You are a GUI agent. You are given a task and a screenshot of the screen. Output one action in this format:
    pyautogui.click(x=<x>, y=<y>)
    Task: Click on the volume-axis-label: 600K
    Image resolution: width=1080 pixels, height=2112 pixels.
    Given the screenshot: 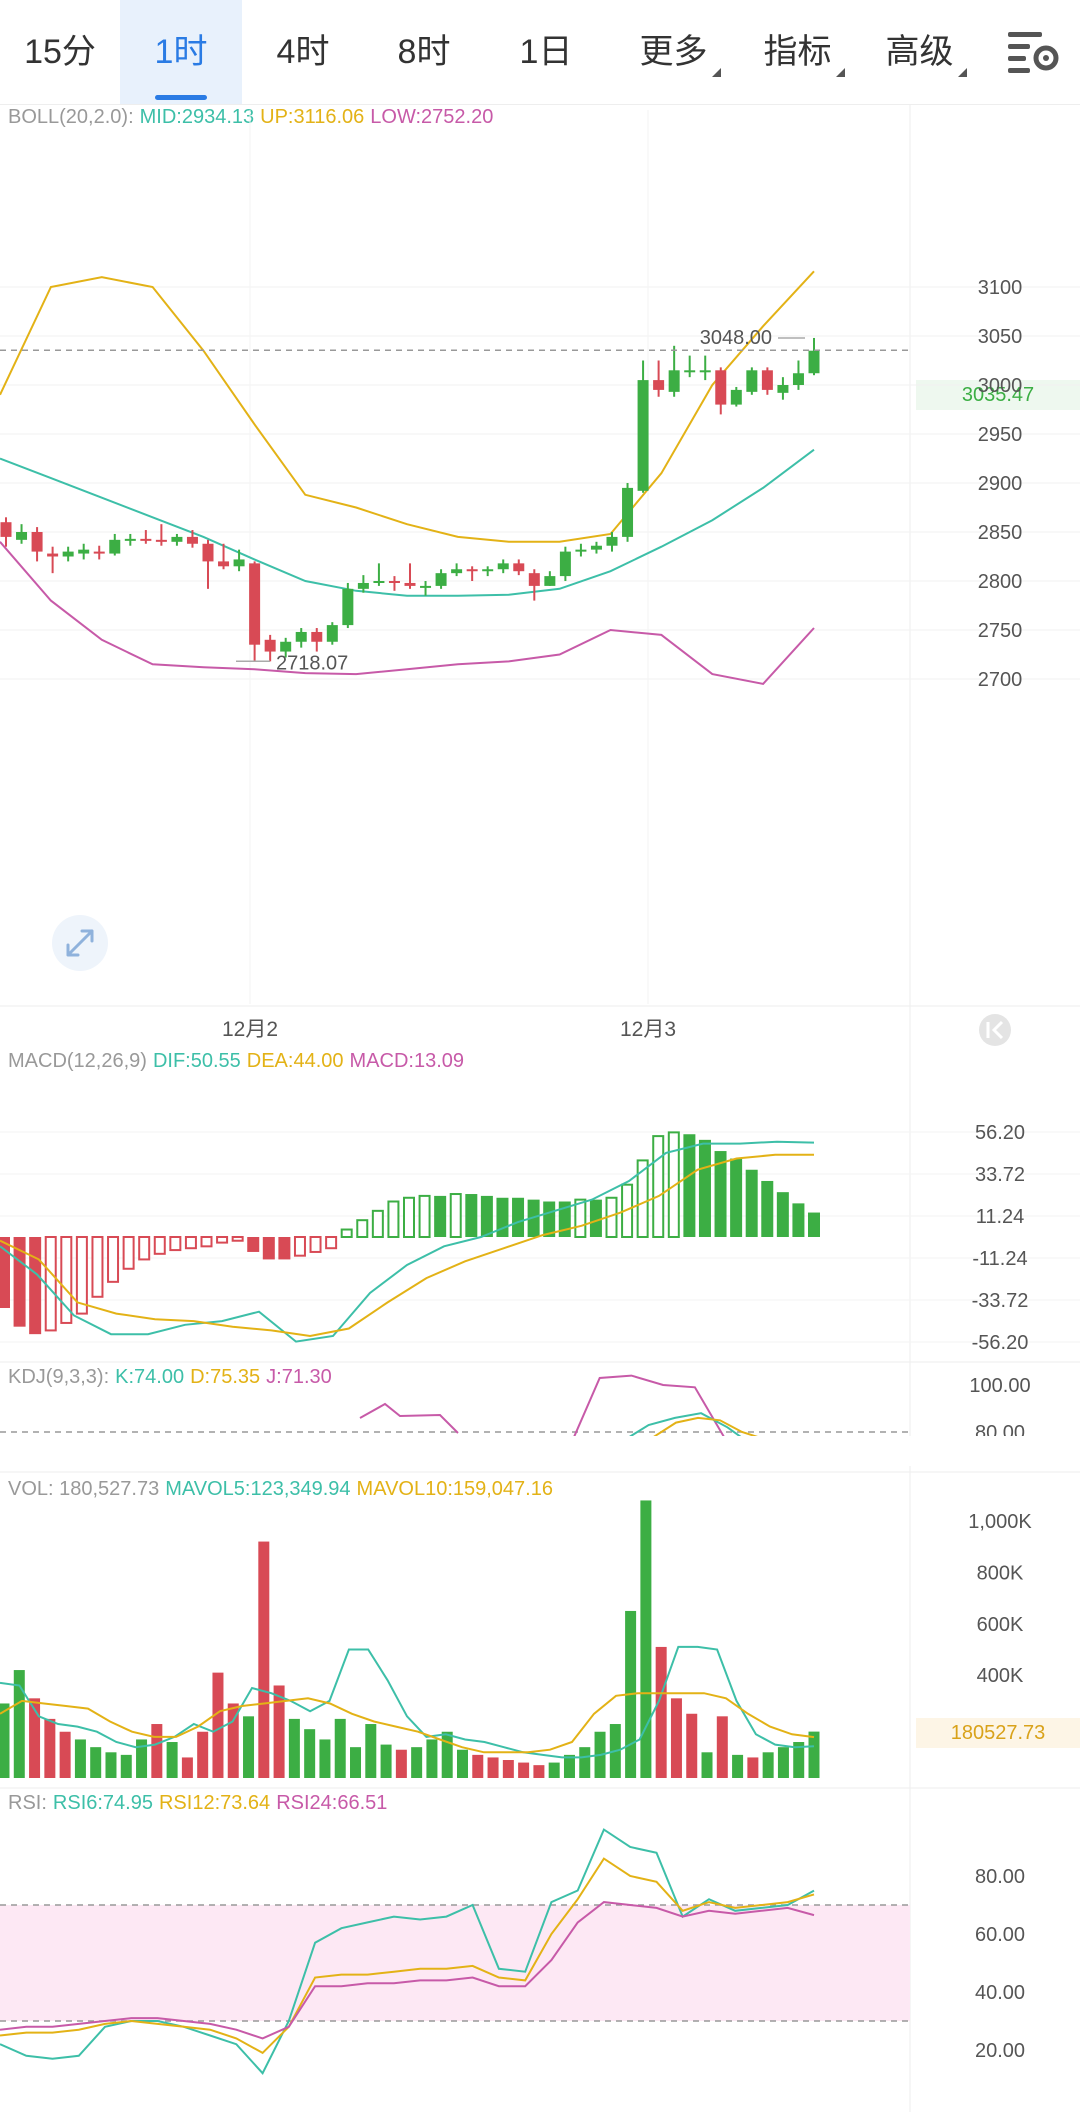 What is the action you would take?
    pyautogui.click(x=1000, y=1625)
    